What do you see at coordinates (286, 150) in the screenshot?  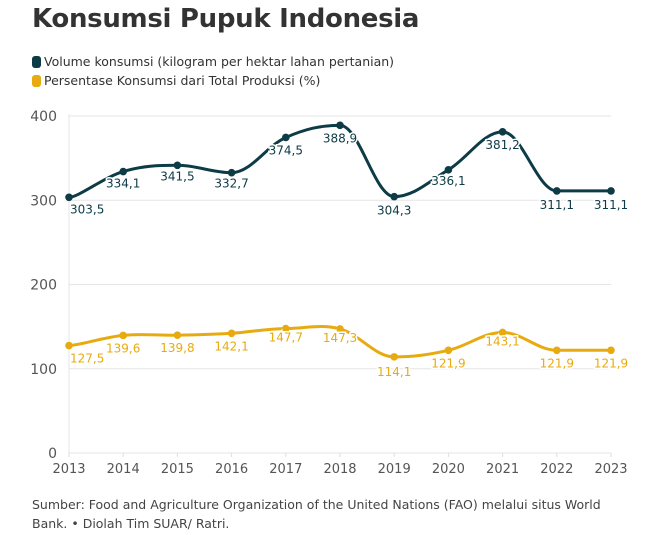 I see `data-label: 374,5` at bounding box center [286, 150].